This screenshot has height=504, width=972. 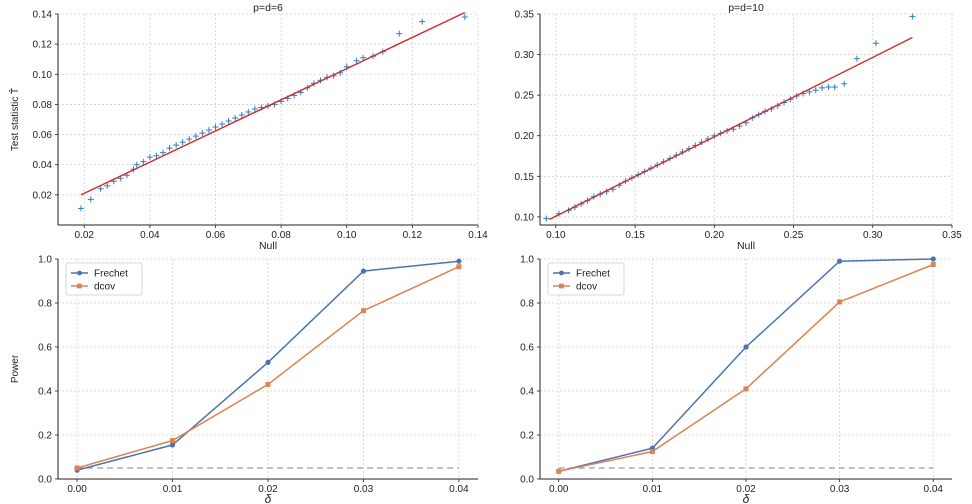 I want to click on y-tick-label: 0.04, so click(x=43, y=165).